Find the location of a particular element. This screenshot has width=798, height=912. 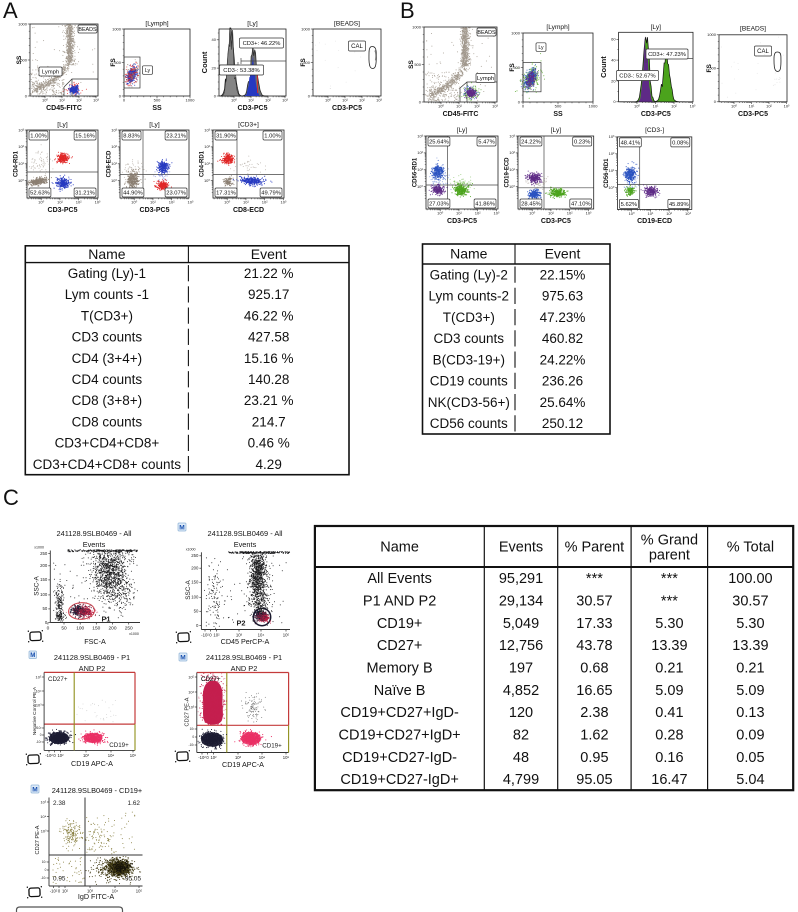

svg-text: CD19 counts is located at coordinates (469, 381).